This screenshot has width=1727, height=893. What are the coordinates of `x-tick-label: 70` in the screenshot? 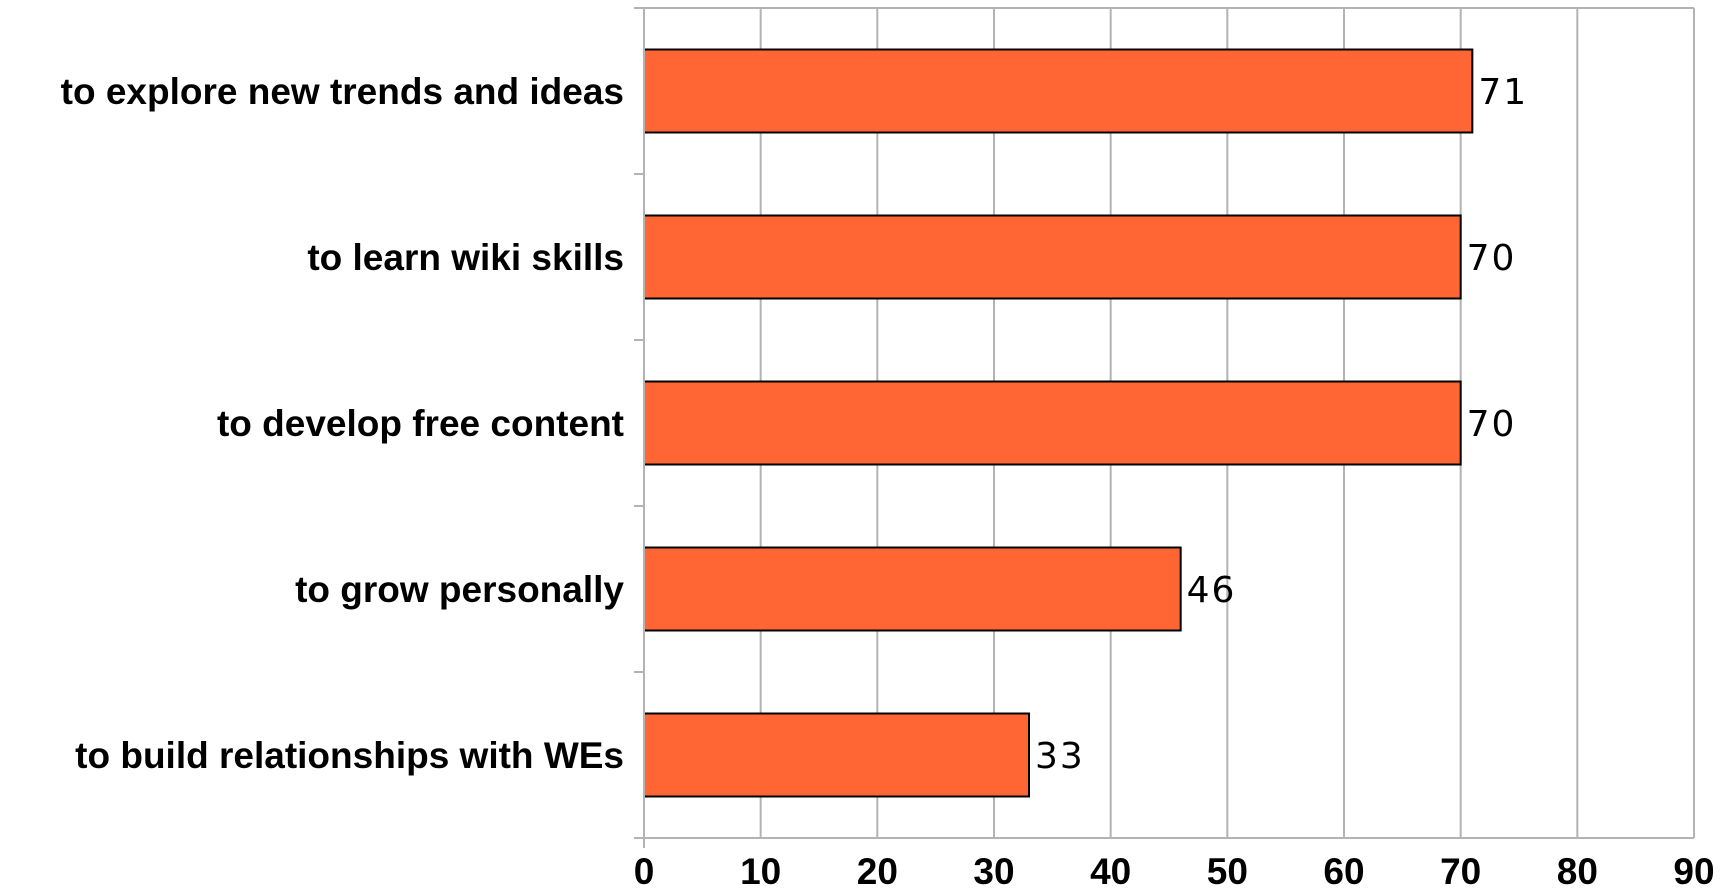 It's located at (1460, 871).